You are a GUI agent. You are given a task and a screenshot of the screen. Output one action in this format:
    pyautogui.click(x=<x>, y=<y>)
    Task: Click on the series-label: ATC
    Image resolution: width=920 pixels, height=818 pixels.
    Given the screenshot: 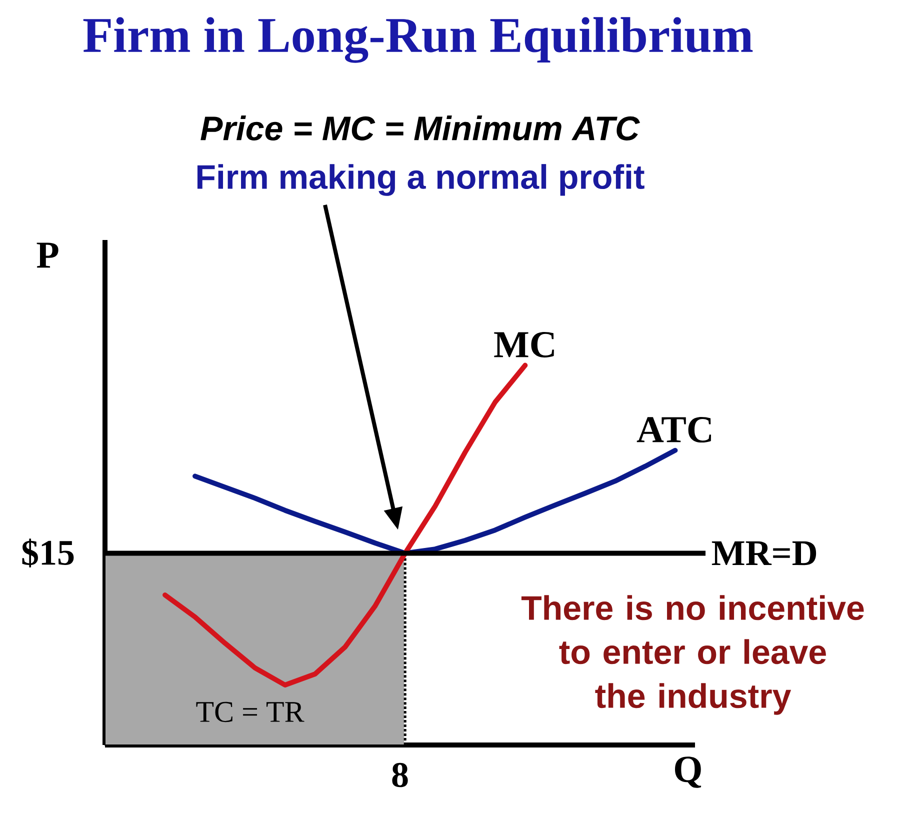 What is the action you would take?
    pyautogui.click(x=674, y=430)
    